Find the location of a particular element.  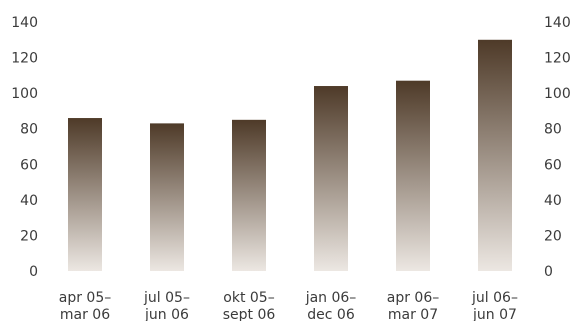

y-tick-label-right: 140 is located at coordinates (557, 23).